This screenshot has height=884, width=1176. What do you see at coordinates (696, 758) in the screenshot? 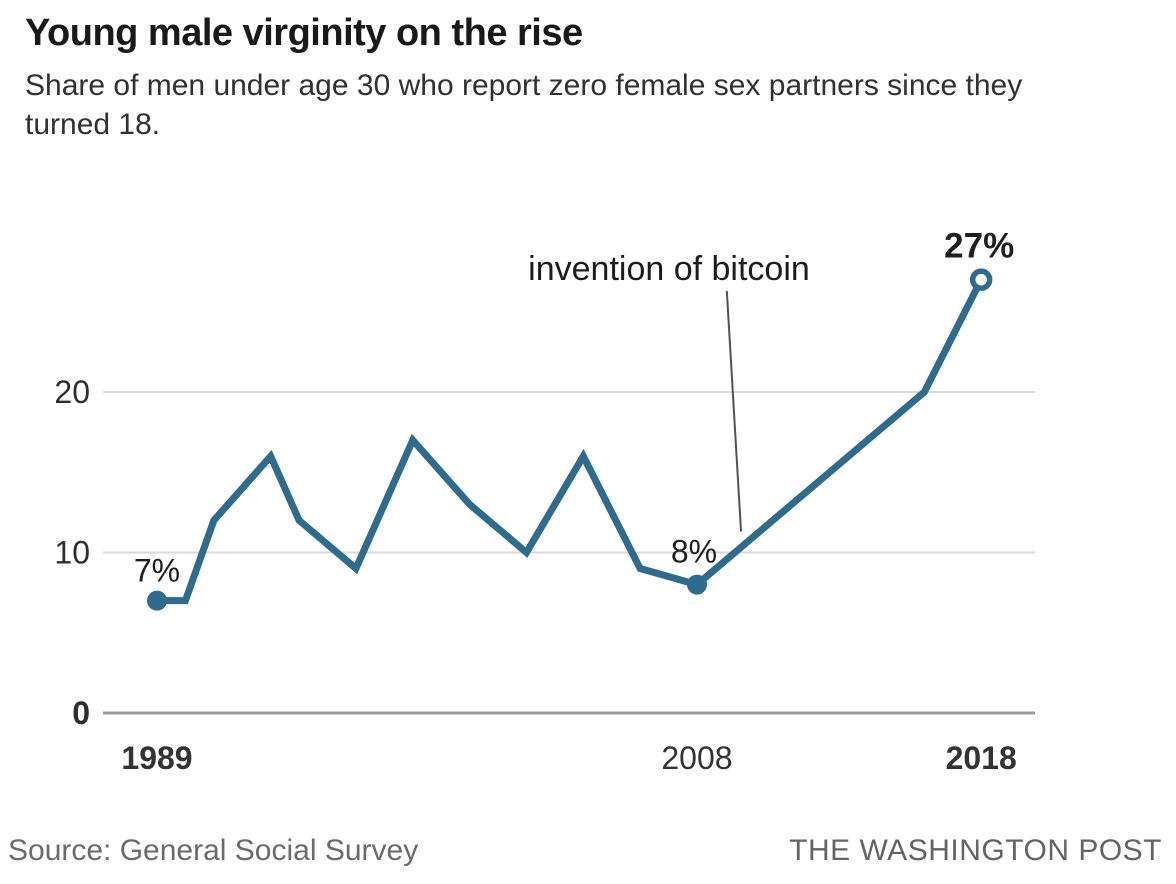
I see `x-tick-label: 2008` at bounding box center [696, 758].